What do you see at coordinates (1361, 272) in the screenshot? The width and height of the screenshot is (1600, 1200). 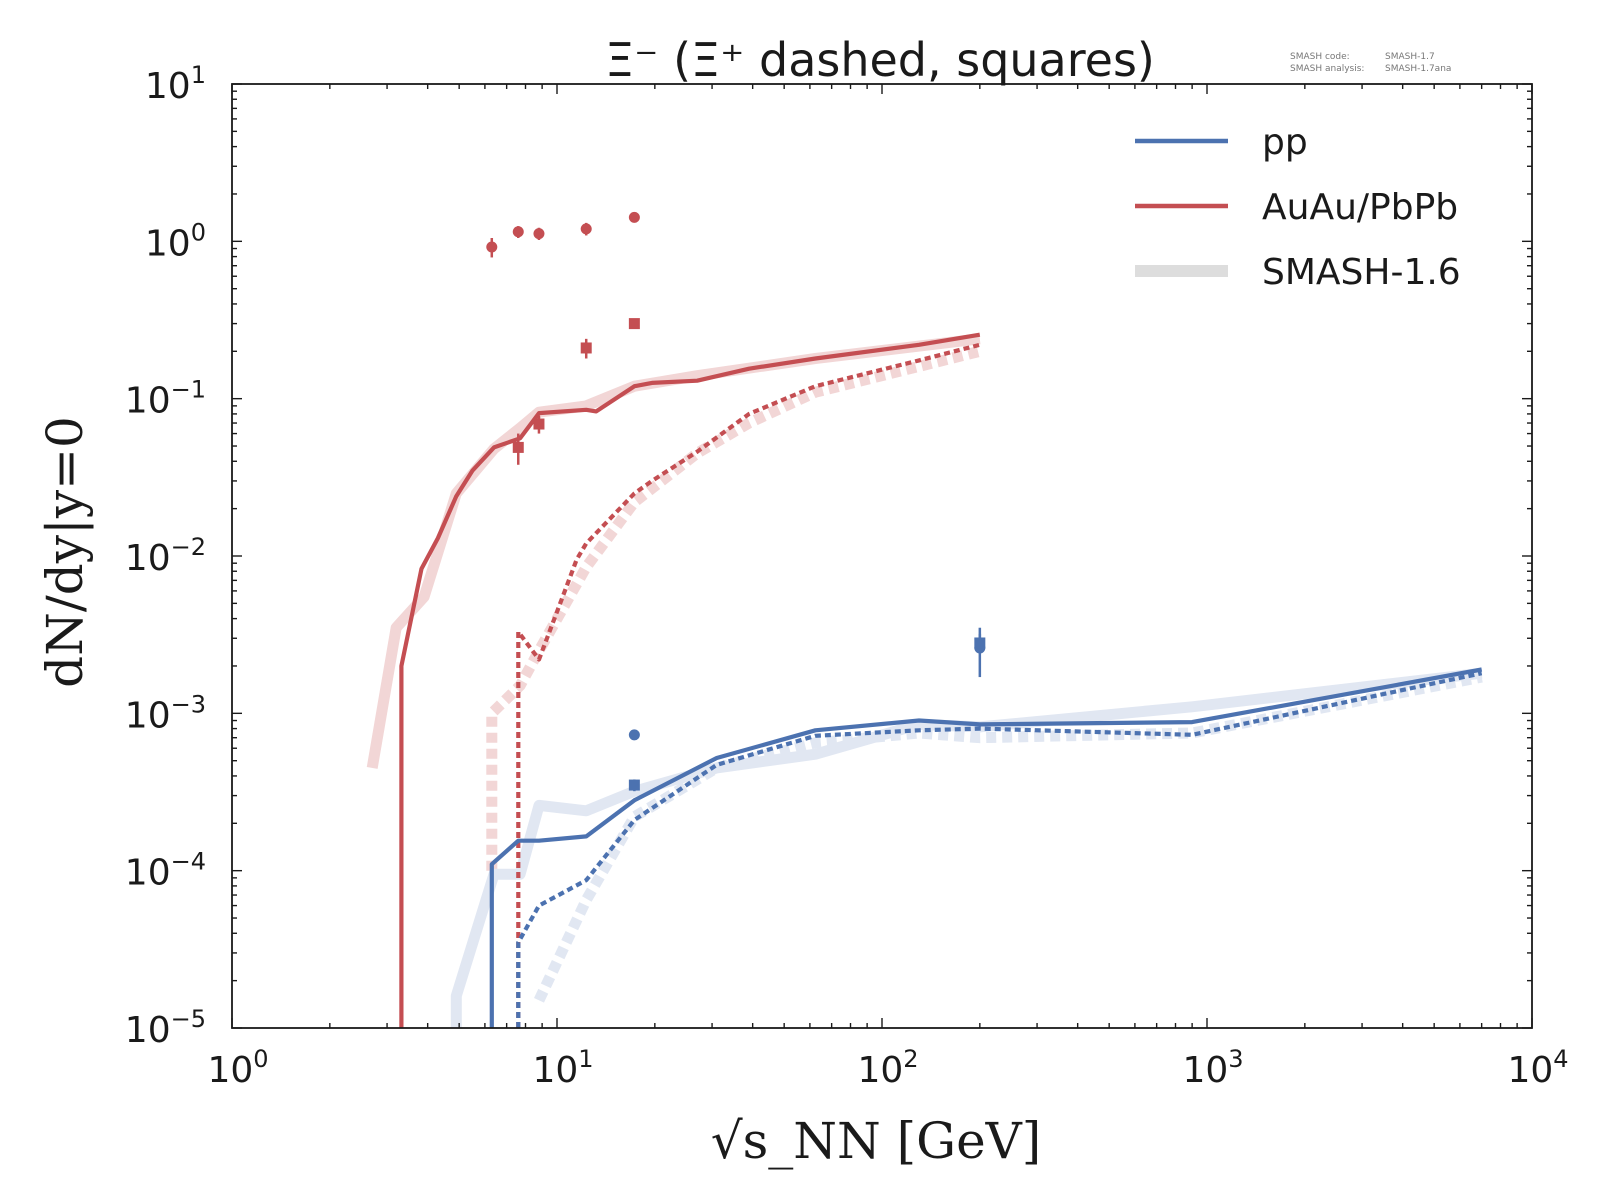 I see `legend-label-smash16: SMASH-1.6` at bounding box center [1361, 272].